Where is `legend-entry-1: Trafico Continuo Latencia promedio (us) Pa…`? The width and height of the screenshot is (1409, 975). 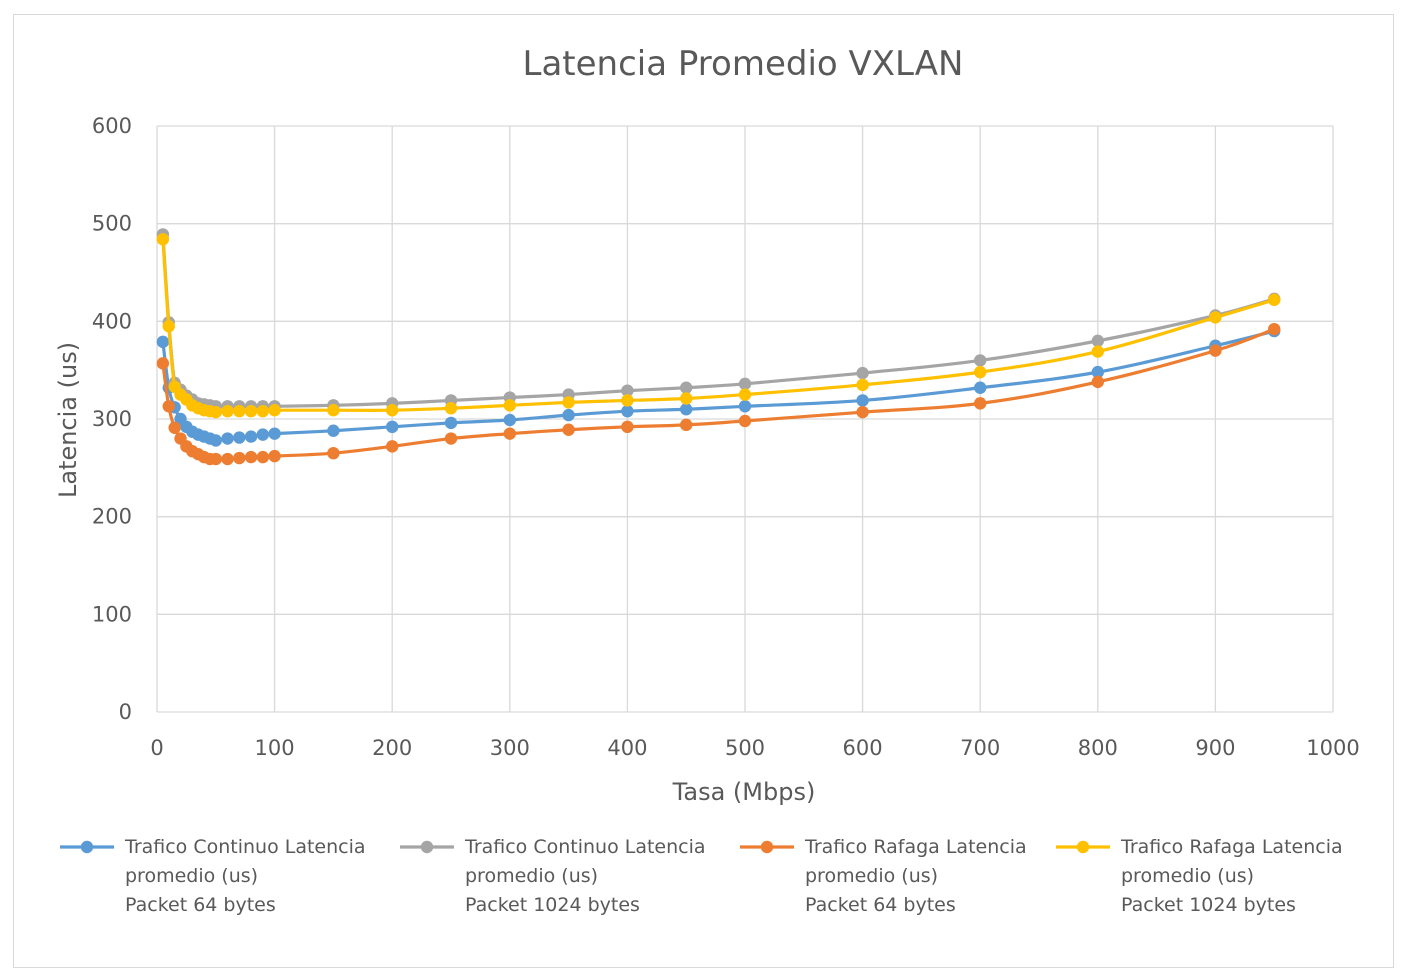 legend-entry-1: Trafico Continuo Latencia promedio (us) Pa… is located at coordinates (213, 876).